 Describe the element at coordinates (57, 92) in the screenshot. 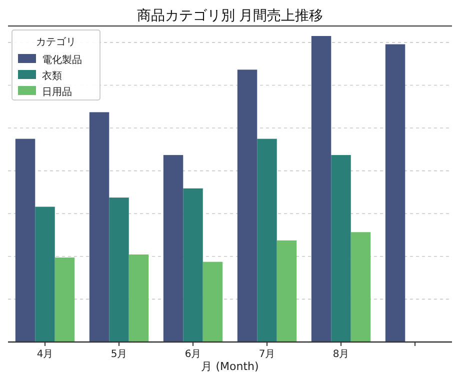

I see `legend-label: 日用品` at that location.